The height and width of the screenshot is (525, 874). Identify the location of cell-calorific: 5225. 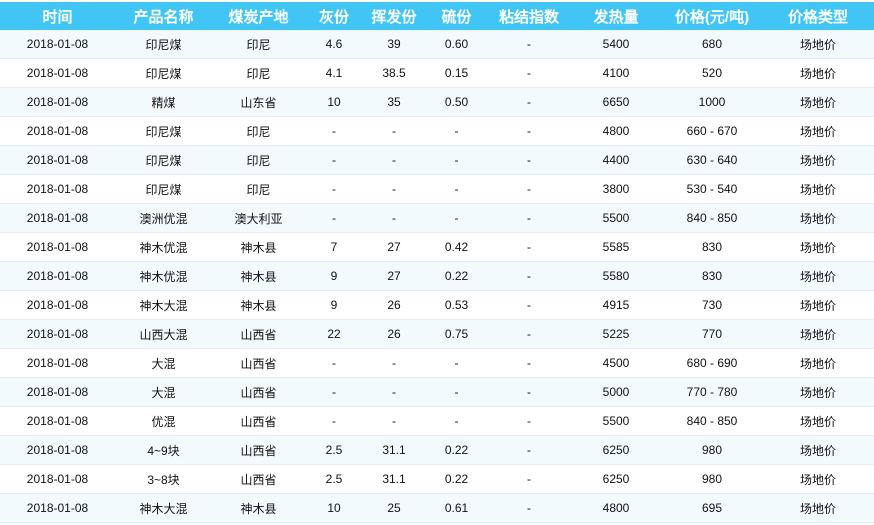
(616, 334).